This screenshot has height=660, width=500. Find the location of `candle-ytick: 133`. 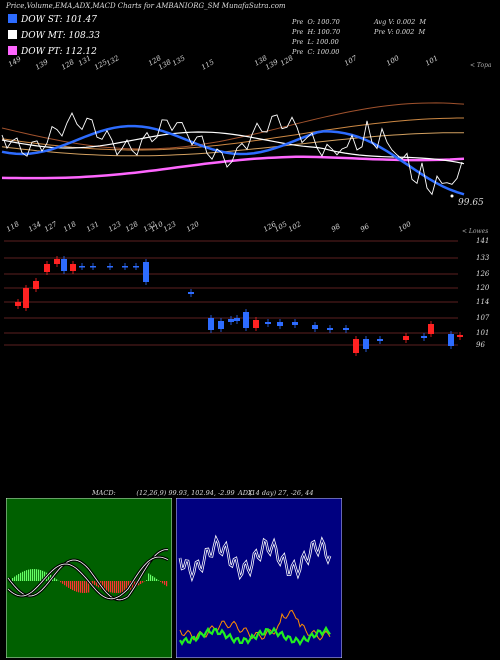

candle-ytick: 133 is located at coordinates (483, 258).